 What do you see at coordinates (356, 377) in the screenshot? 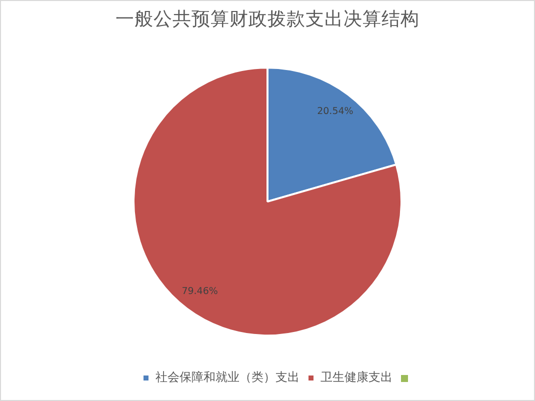
I see `legend-label: 卫生健康支出` at bounding box center [356, 377].